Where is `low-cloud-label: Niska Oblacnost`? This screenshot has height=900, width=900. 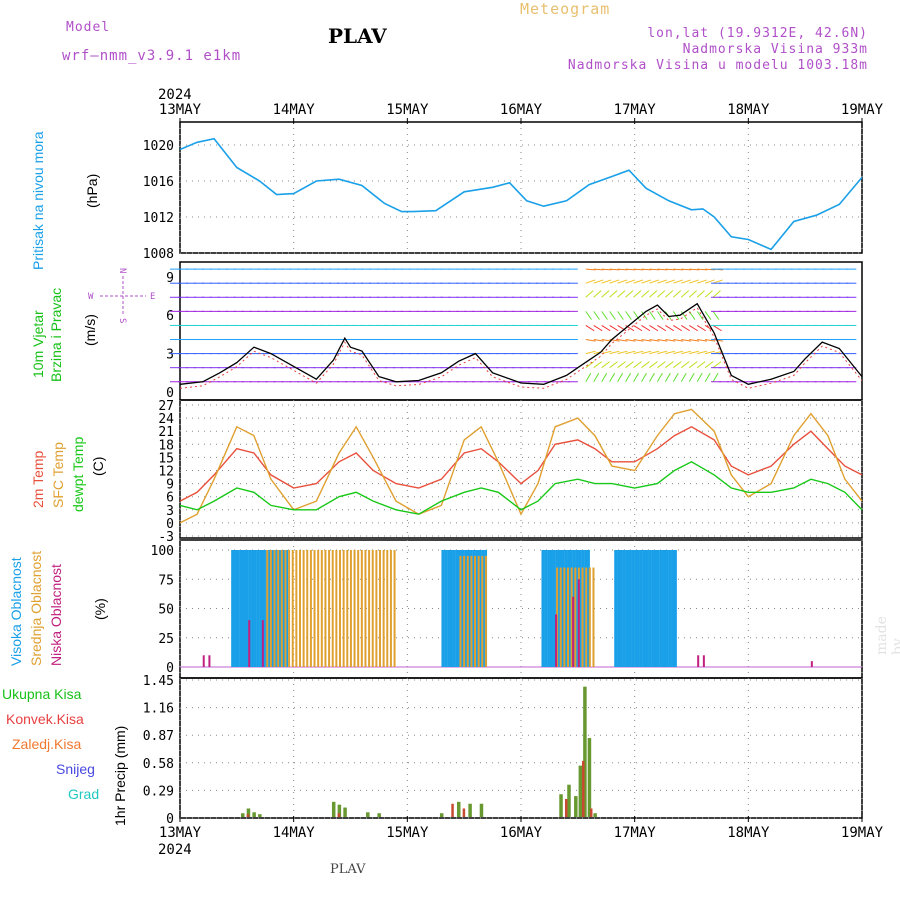 low-cloud-label: Niska Oblacnost is located at coordinates (56, 615).